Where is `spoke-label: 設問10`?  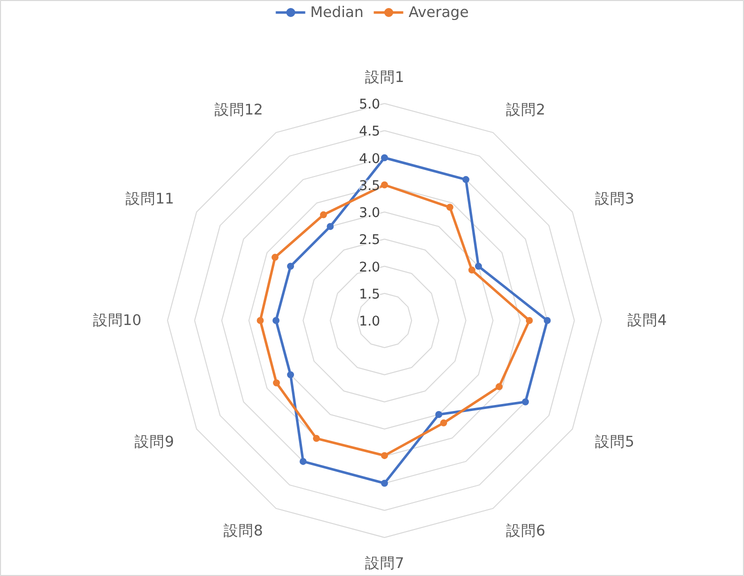
spoke-label: 設問10 is located at coordinates (117, 320).